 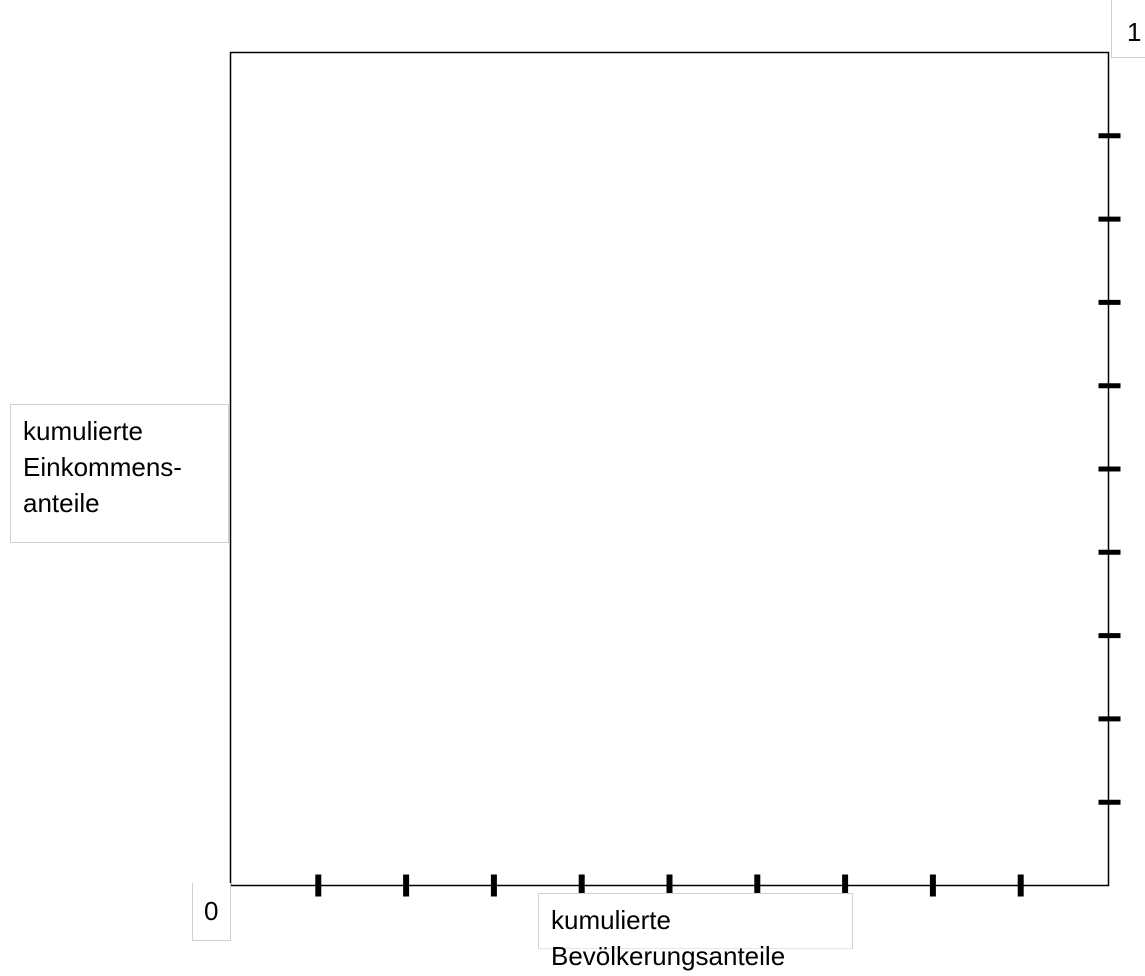 What do you see at coordinates (611, 920) in the screenshot?
I see `x-axis-label-line-1: kumulierte` at bounding box center [611, 920].